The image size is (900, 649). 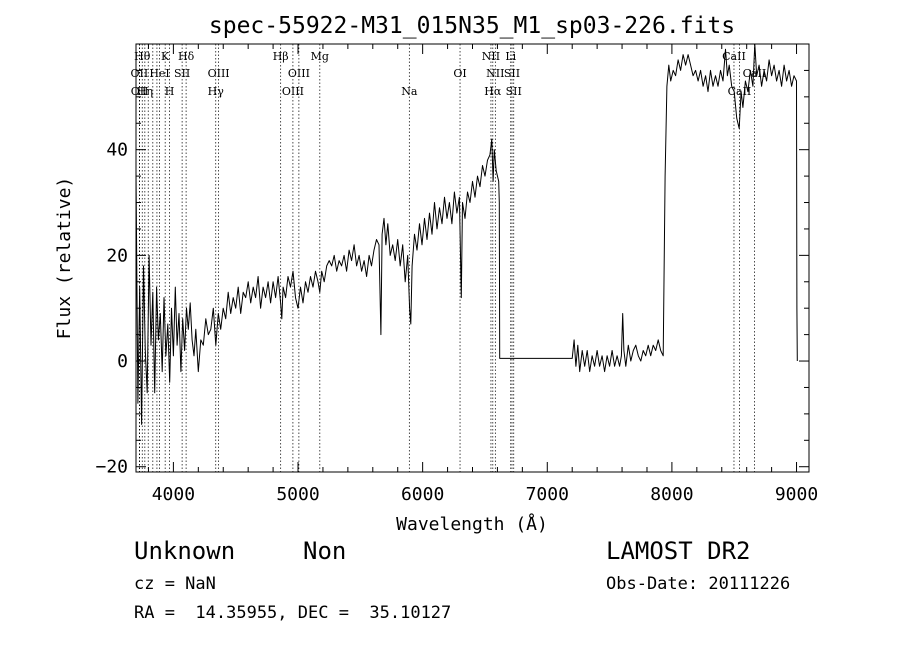 I want to click on line-marker-label: K, so click(x=165, y=56).